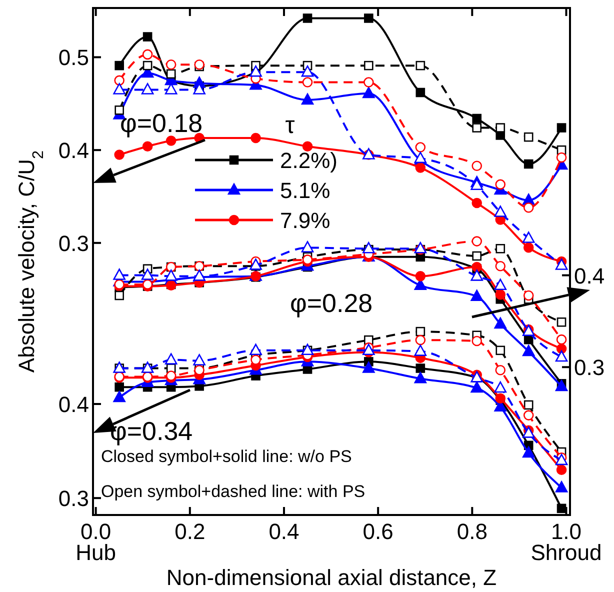  What do you see at coordinates (284, 531) in the screenshot?
I see `x-tick-label: 0.4` at bounding box center [284, 531].